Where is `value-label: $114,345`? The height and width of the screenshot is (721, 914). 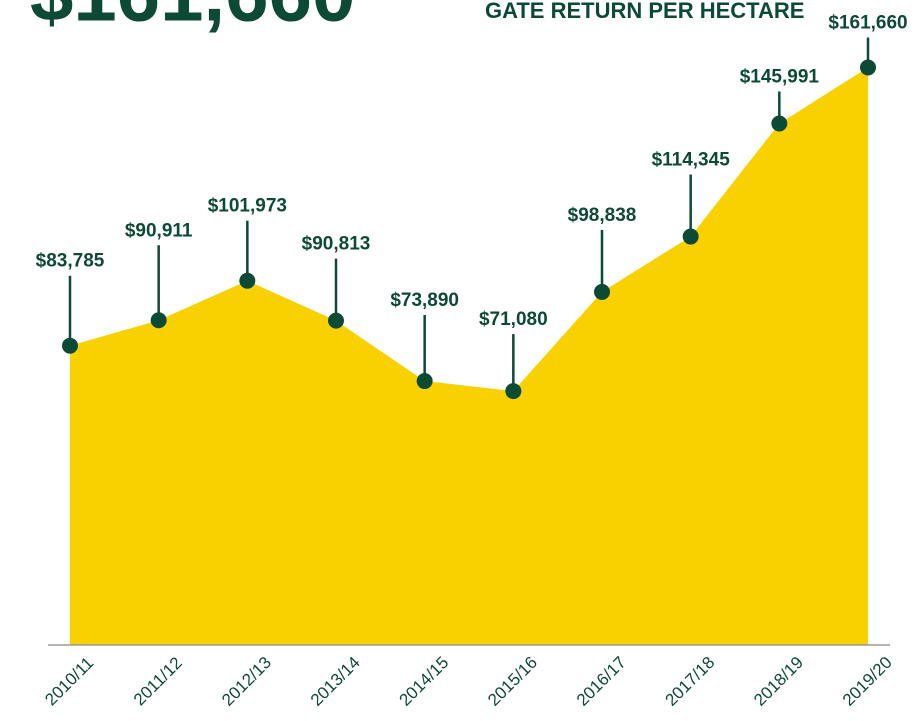 value-label: $114,345 is located at coordinates (691, 160).